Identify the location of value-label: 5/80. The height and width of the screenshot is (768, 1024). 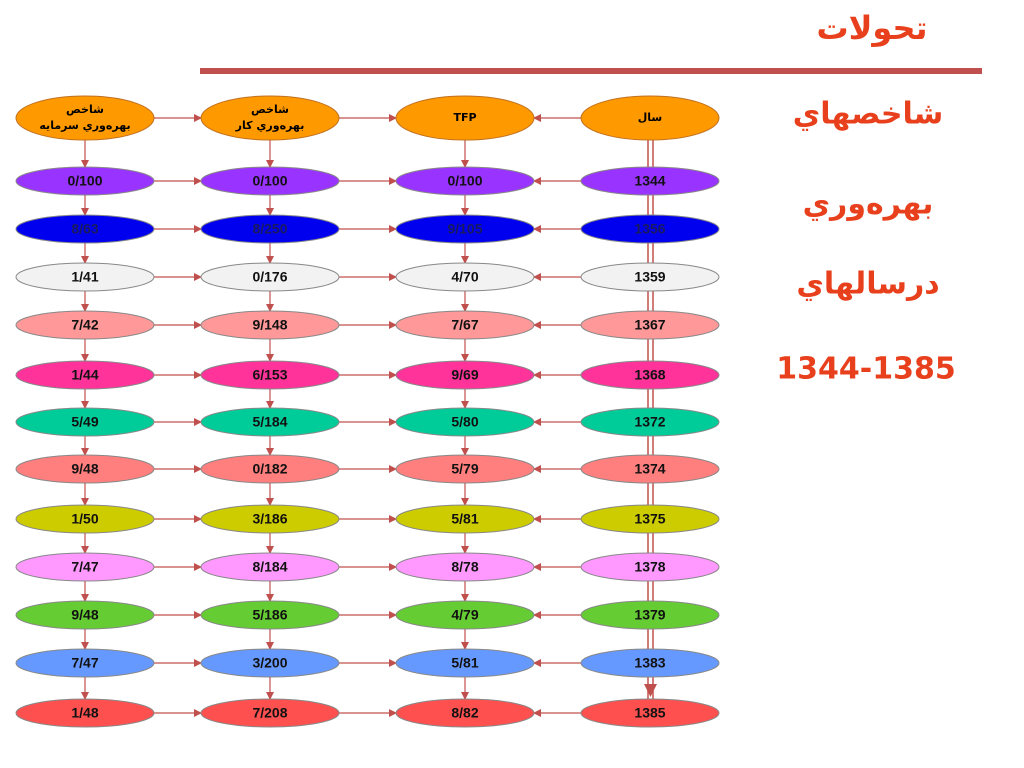
(464, 422).